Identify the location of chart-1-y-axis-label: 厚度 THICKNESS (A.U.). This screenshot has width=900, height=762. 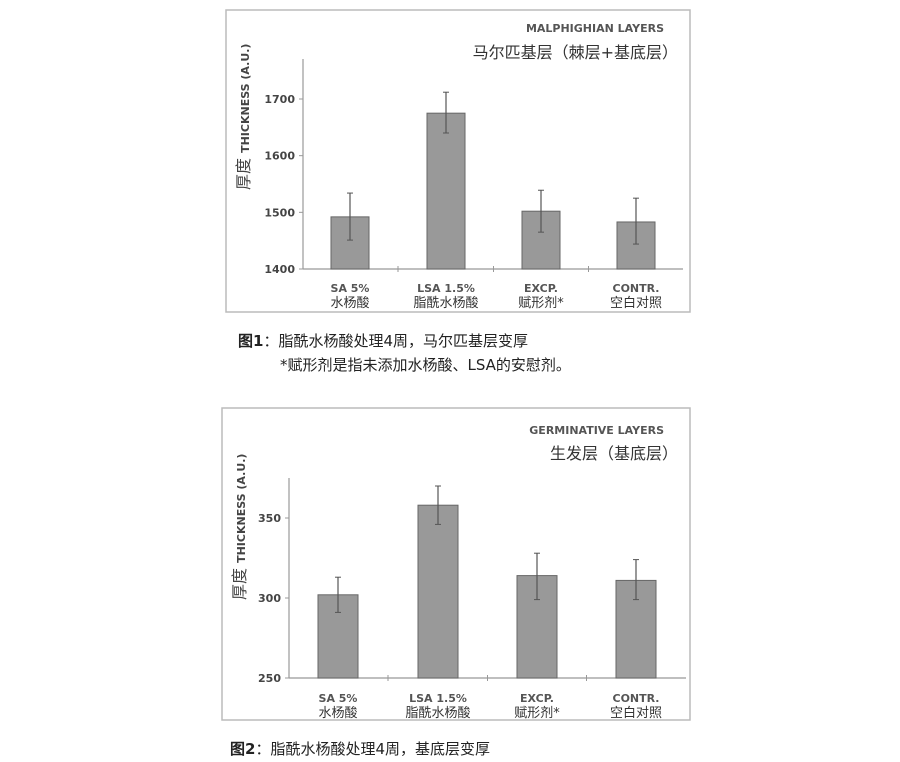
(243, 117).